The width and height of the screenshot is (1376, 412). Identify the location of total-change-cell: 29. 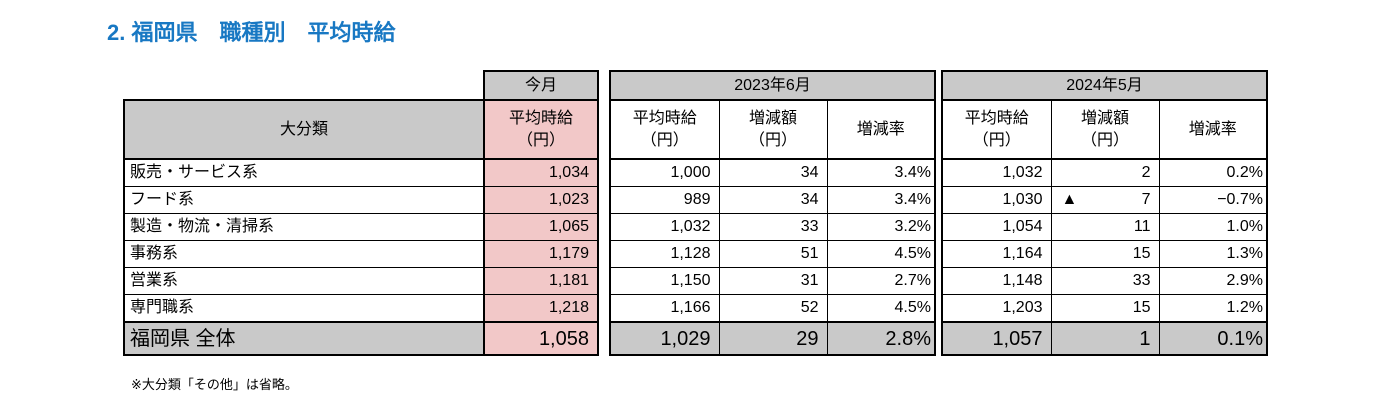
(773, 338).